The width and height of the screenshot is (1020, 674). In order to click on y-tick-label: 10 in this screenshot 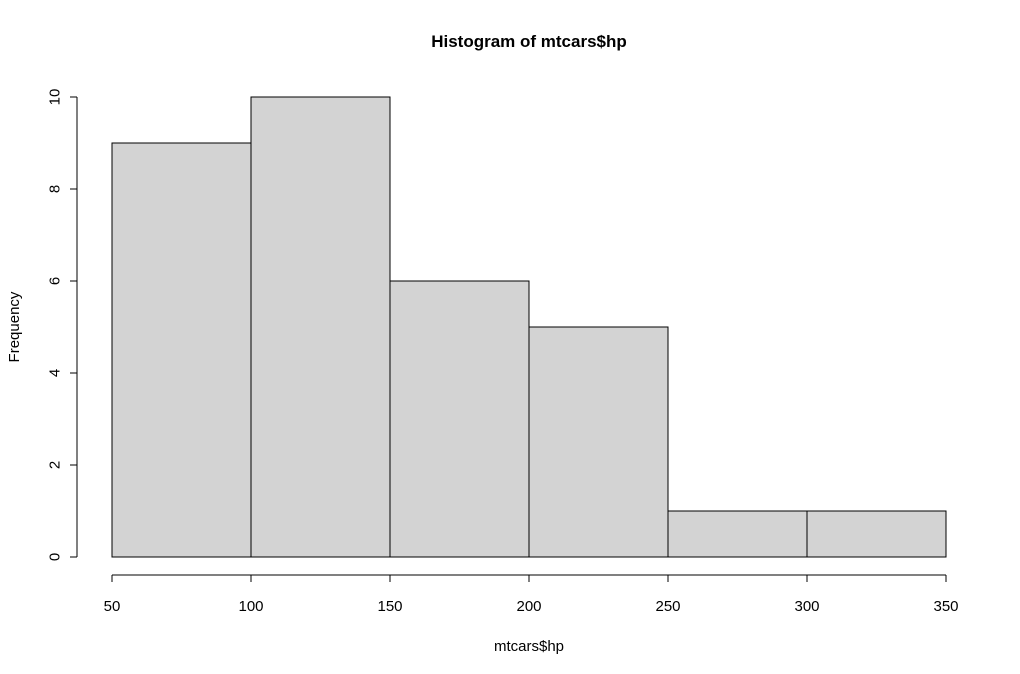, I will do `click(55, 97)`.